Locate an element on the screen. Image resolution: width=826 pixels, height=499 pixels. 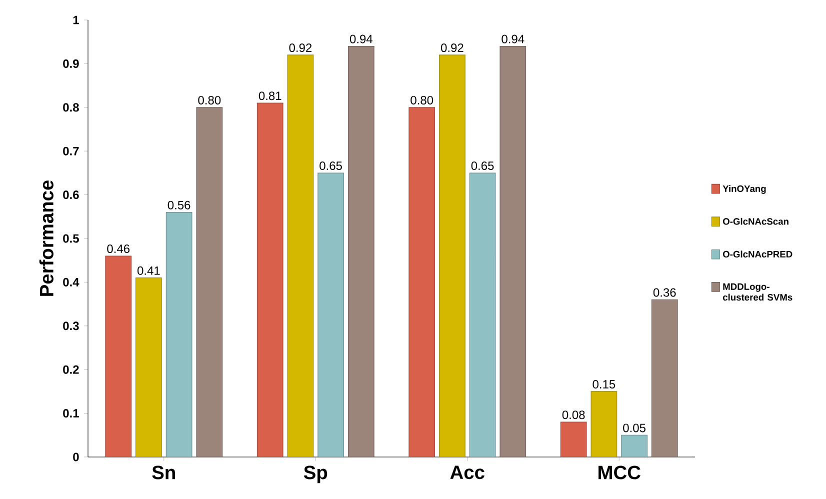
y-tick-label: 0.4 is located at coordinates (71, 282).